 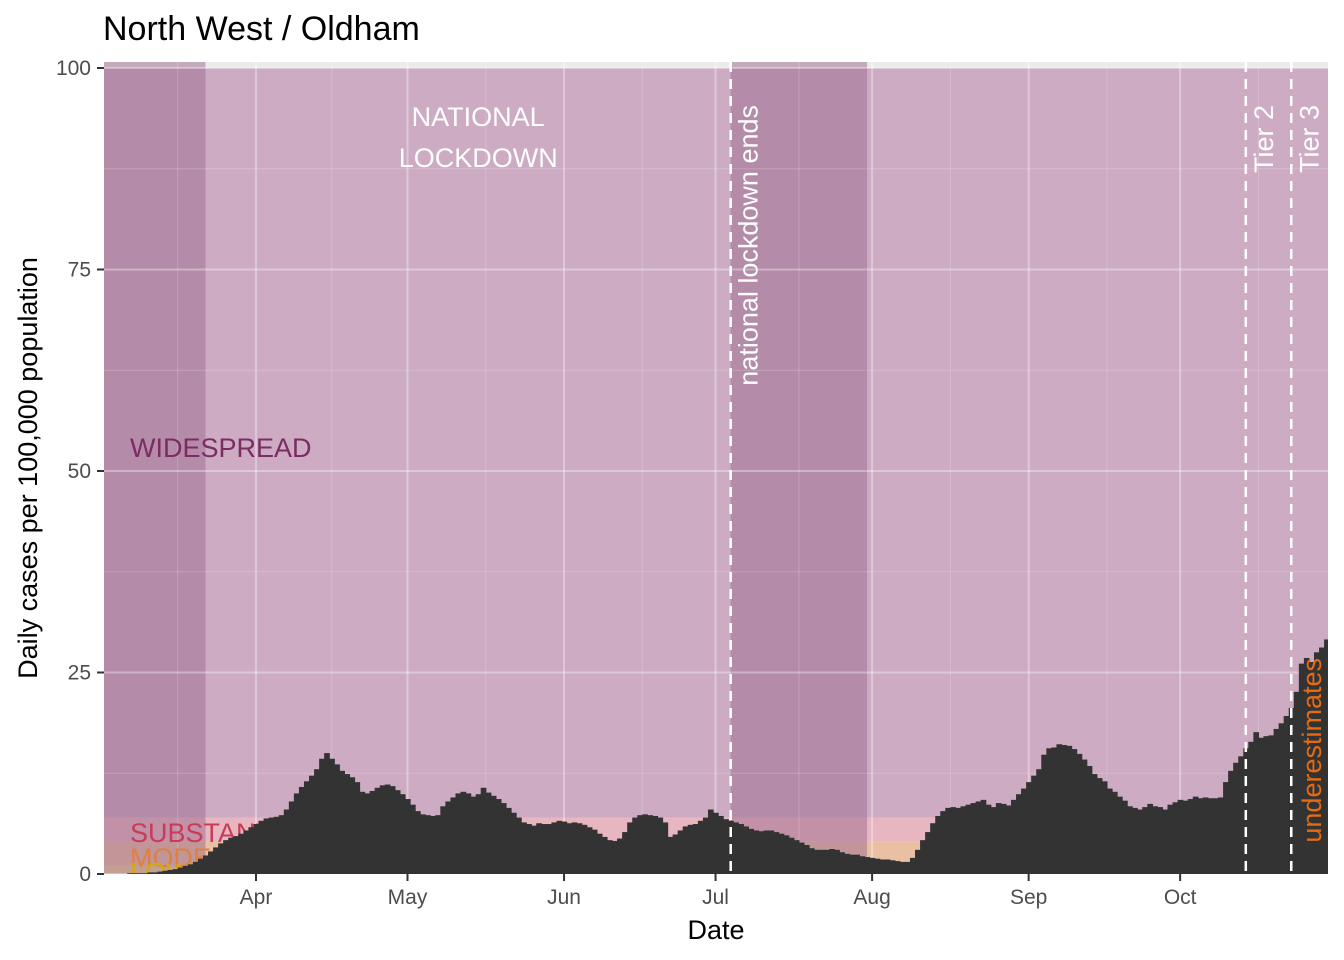 I want to click on y-axis: 0 25 50 75 100, so click(x=80, y=471).